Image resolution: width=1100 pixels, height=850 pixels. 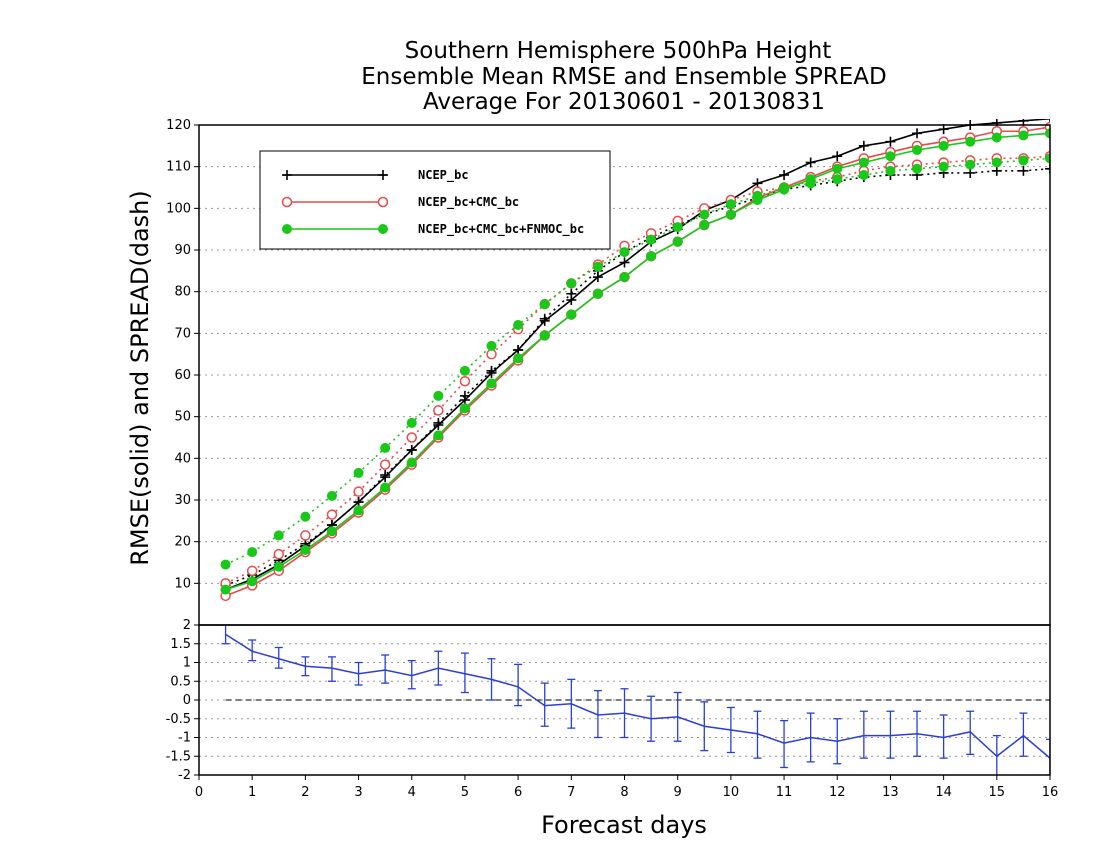 I want to click on legend-entry: NCEP_bc+CMC_bc+FNMOC_bc, so click(x=433, y=229).